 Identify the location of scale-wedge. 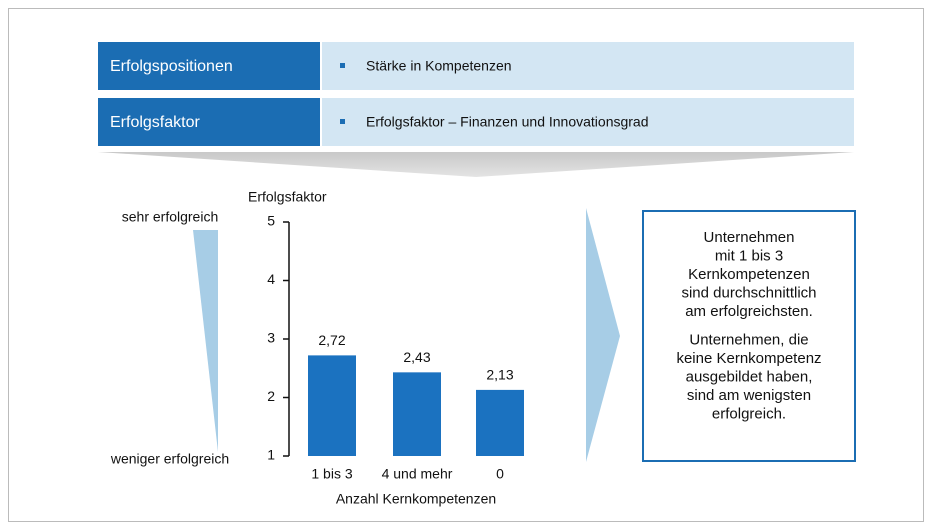
(205, 341).